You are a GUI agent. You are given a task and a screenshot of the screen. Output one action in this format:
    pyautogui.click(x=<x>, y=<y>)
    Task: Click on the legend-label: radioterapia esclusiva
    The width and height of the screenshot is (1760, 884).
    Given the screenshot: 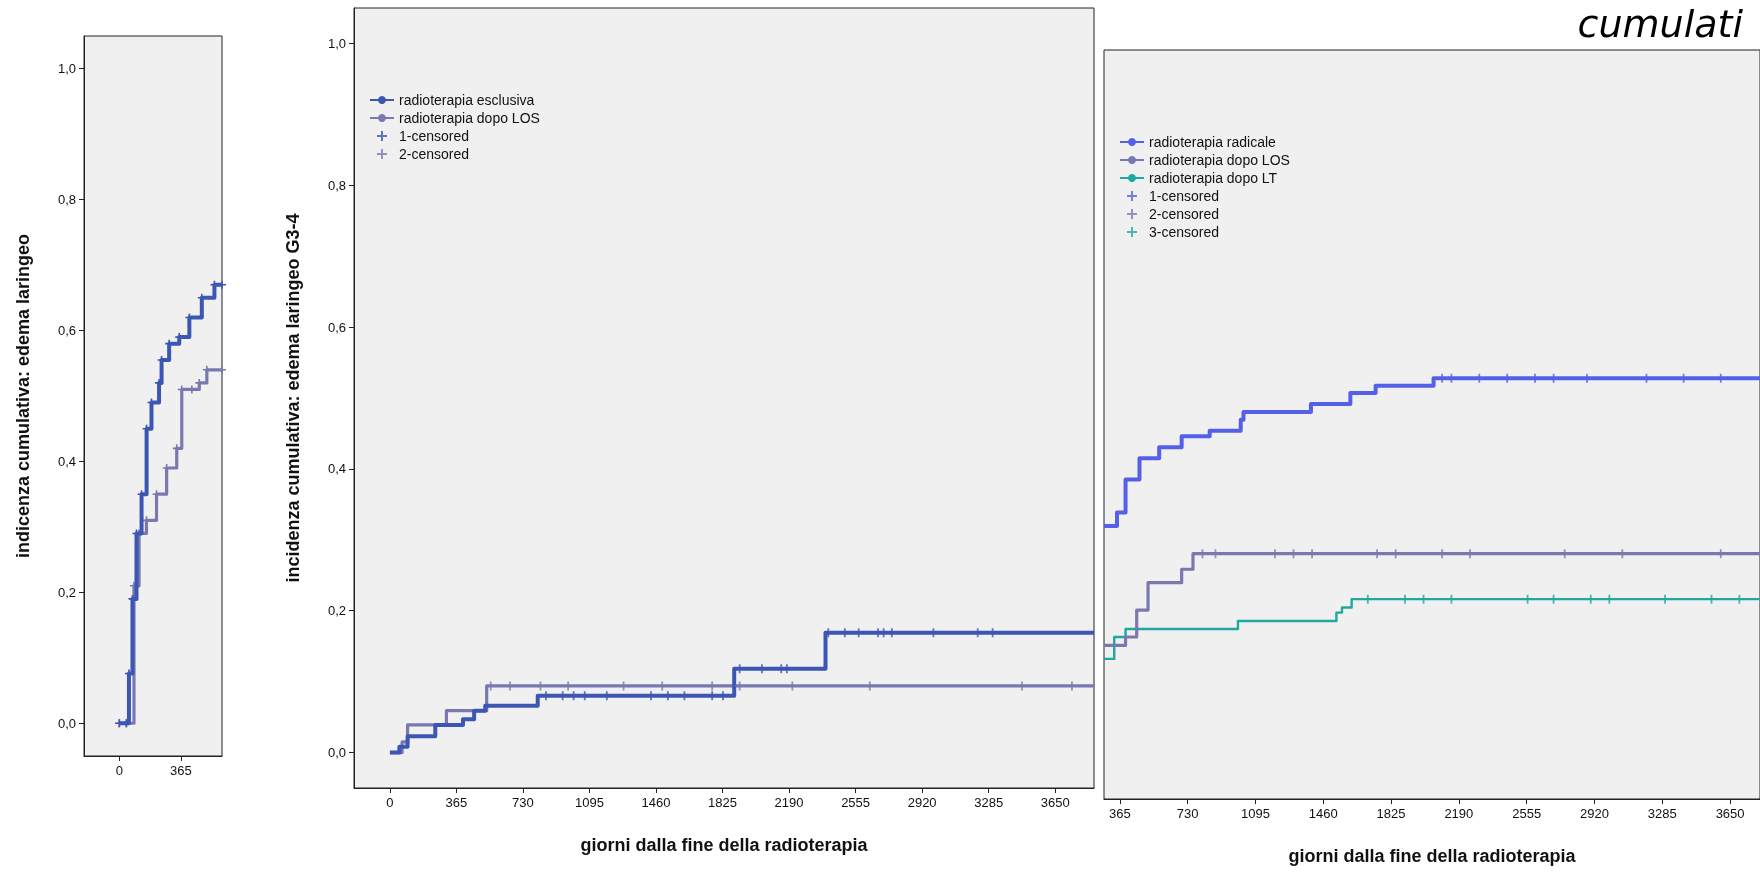 What is the action you would take?
    pyautogui.click(x=467, y=100)
    